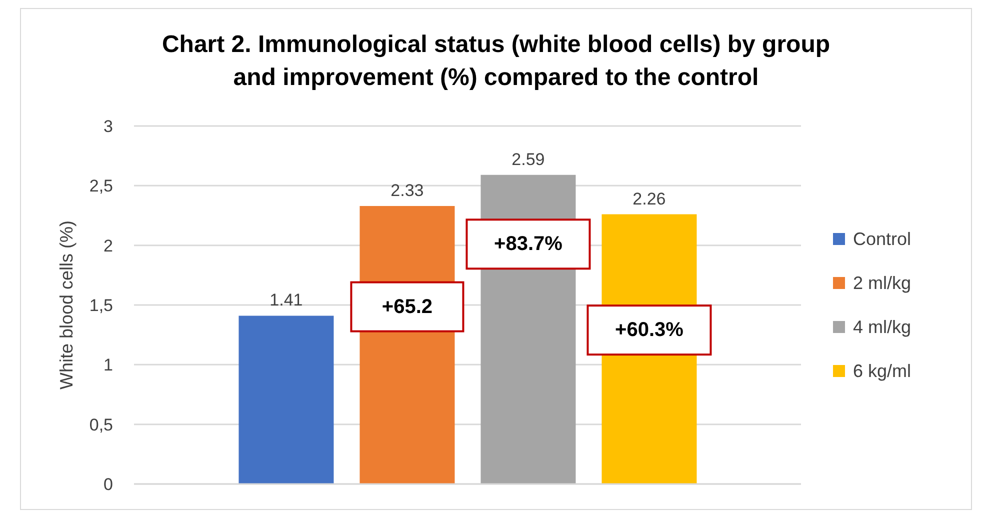 The image size is (991, 520). I want to click on legend-label: Control, so click(882, 239).